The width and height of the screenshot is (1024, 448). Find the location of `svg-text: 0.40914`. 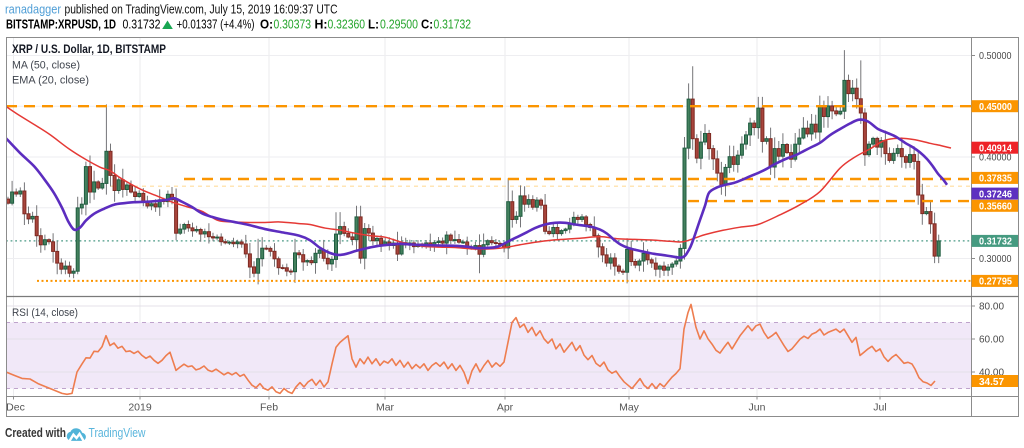

svg-text: 0.40914 is located at coordinates (995, 149).